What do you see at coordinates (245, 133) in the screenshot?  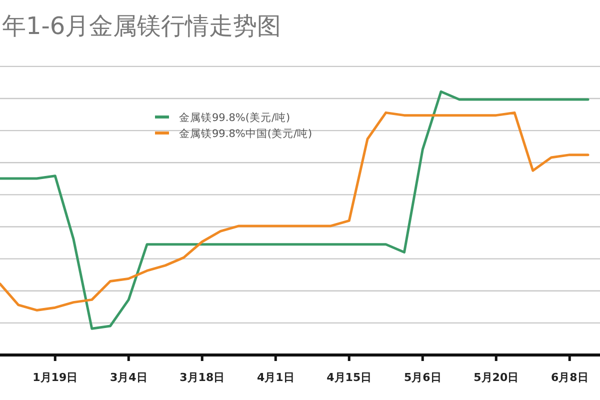 I see `legend-label: 金属镁99.8%中国(美元/吨)` at bounding box center [245, 133].